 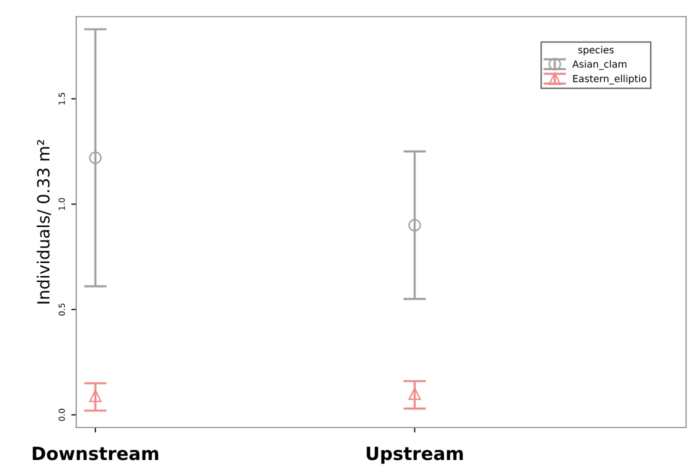 I want to click on legend-title: species, so click(x=596, y=51).